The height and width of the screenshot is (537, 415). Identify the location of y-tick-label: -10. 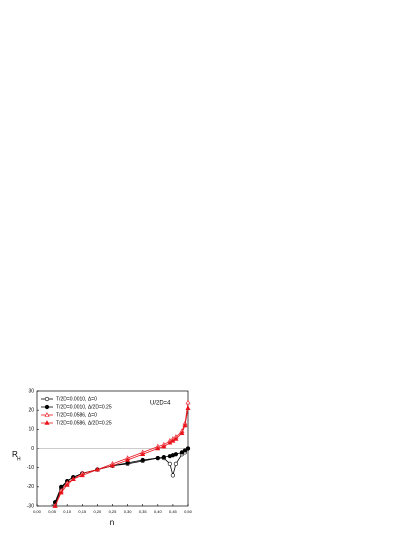
(30, 468).